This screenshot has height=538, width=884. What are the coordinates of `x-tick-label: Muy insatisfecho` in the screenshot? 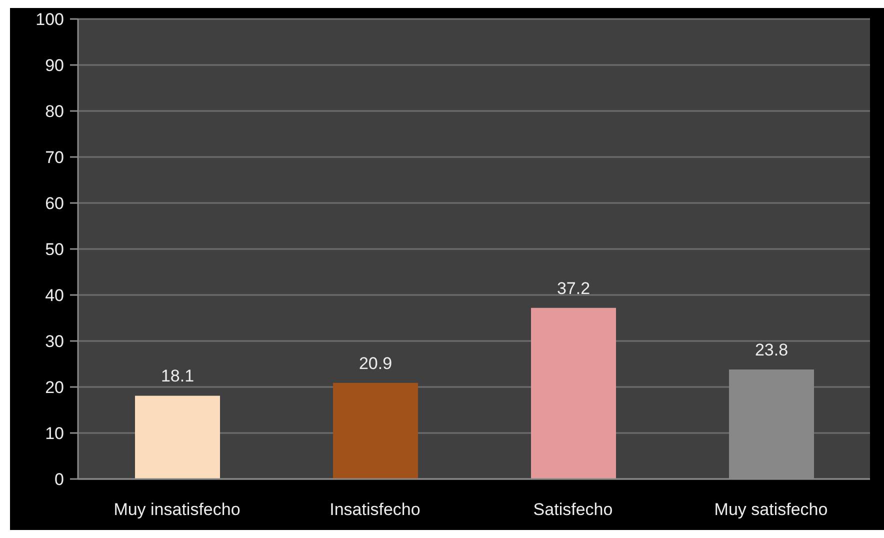 It's located at (177, 510).